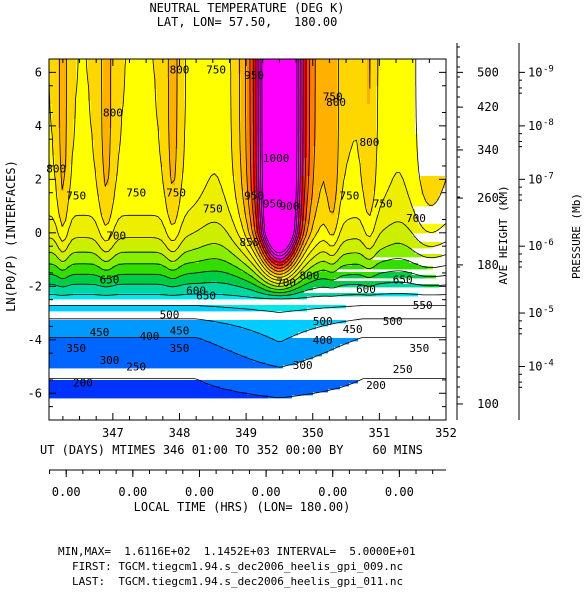  I want to click on x-tick-label: 348, so click(180, 433).